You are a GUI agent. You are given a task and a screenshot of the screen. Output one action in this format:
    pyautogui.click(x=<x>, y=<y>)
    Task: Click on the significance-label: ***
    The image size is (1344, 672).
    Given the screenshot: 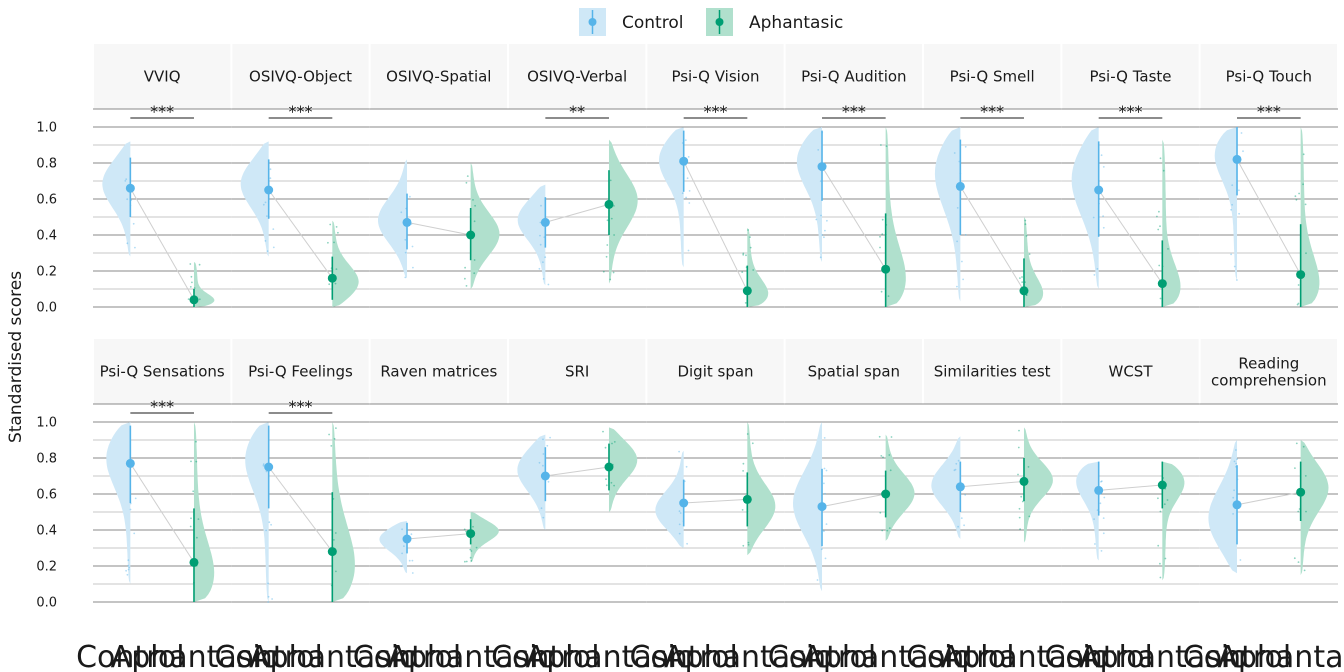 What is the action you would take?
    pyautogui.click(x=992, y=111)
    